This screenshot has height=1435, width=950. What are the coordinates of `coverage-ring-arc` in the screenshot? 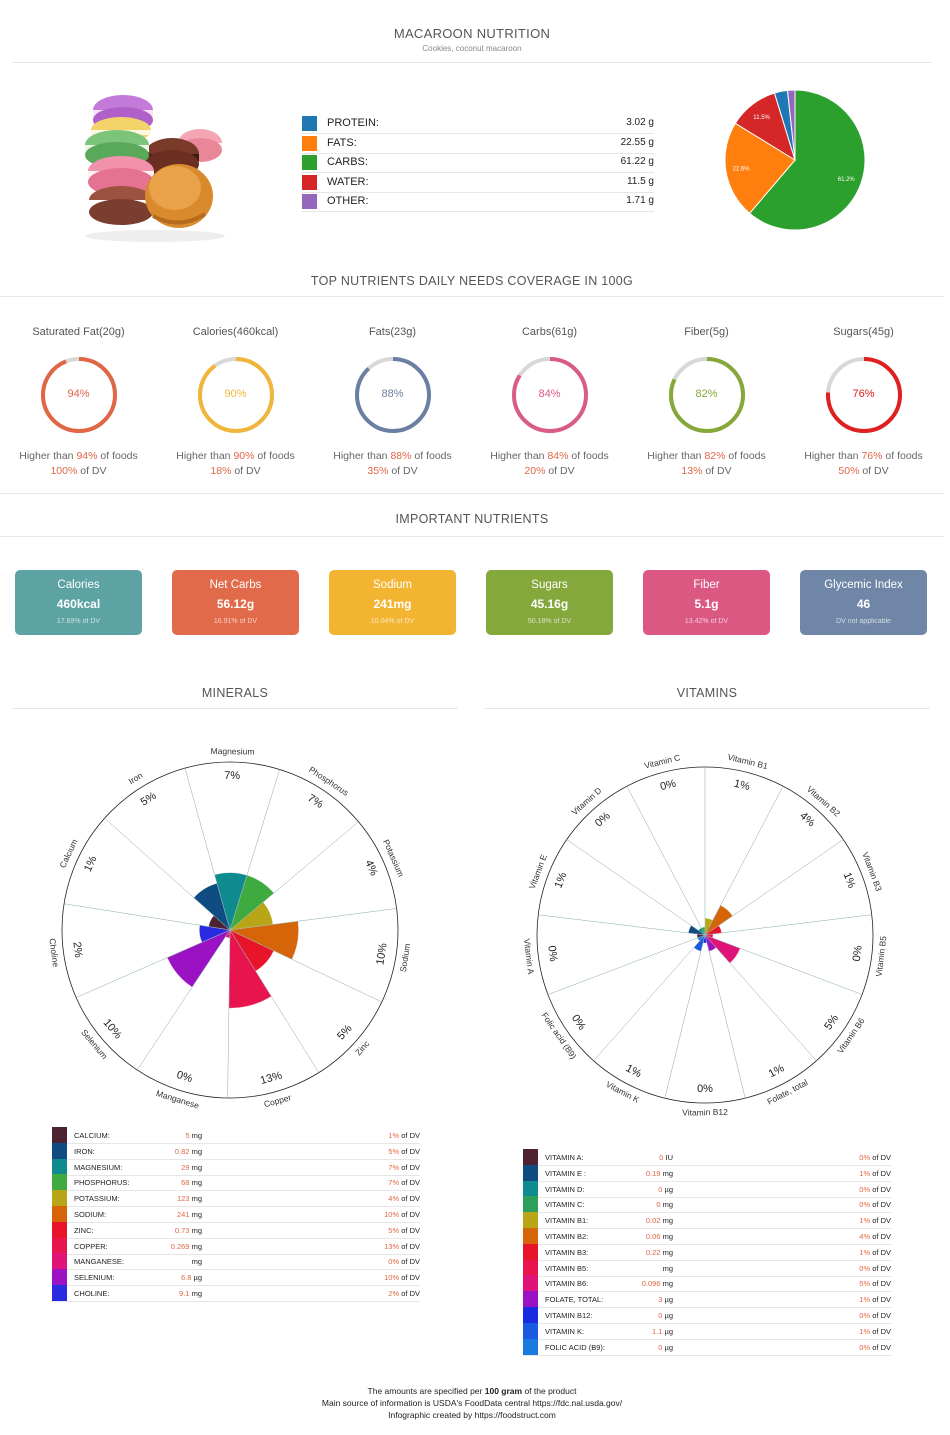 It's located at (706, 395).